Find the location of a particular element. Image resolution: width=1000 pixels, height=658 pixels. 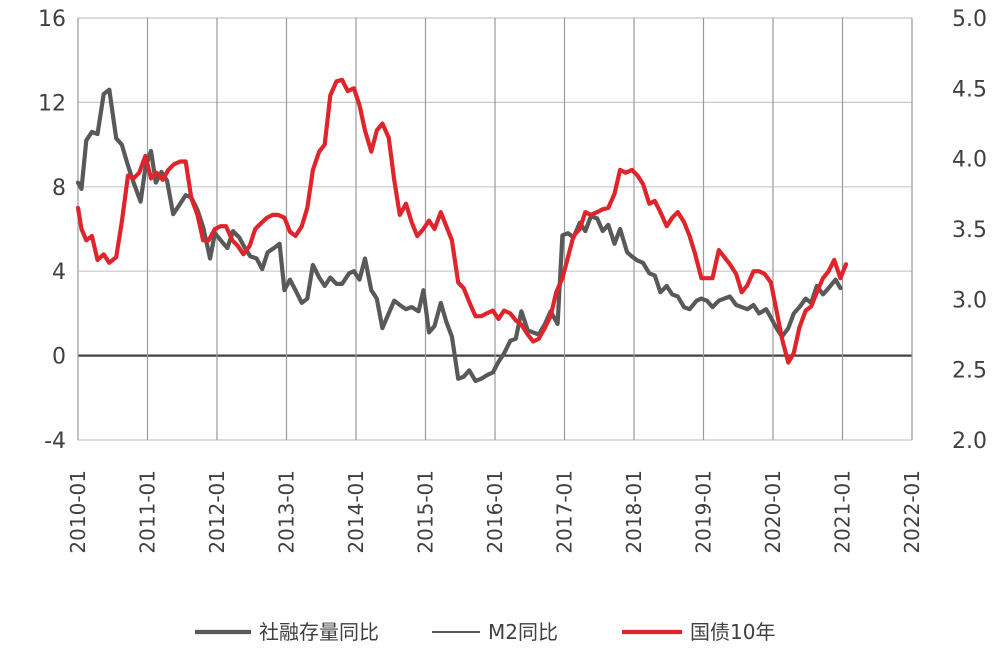

y-right-tick-label: 2.5 is located at coordinates (969, 371).